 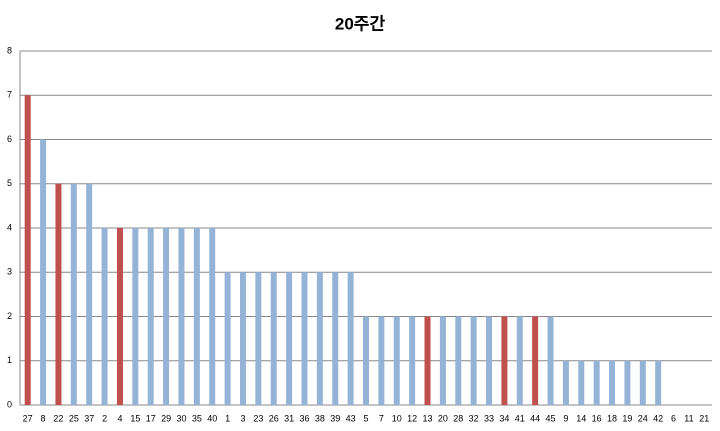 What do you see at coordinates (181, 418) in the screenshot?
I see `x-tick-label: 30` at bounding box center [181, 418].